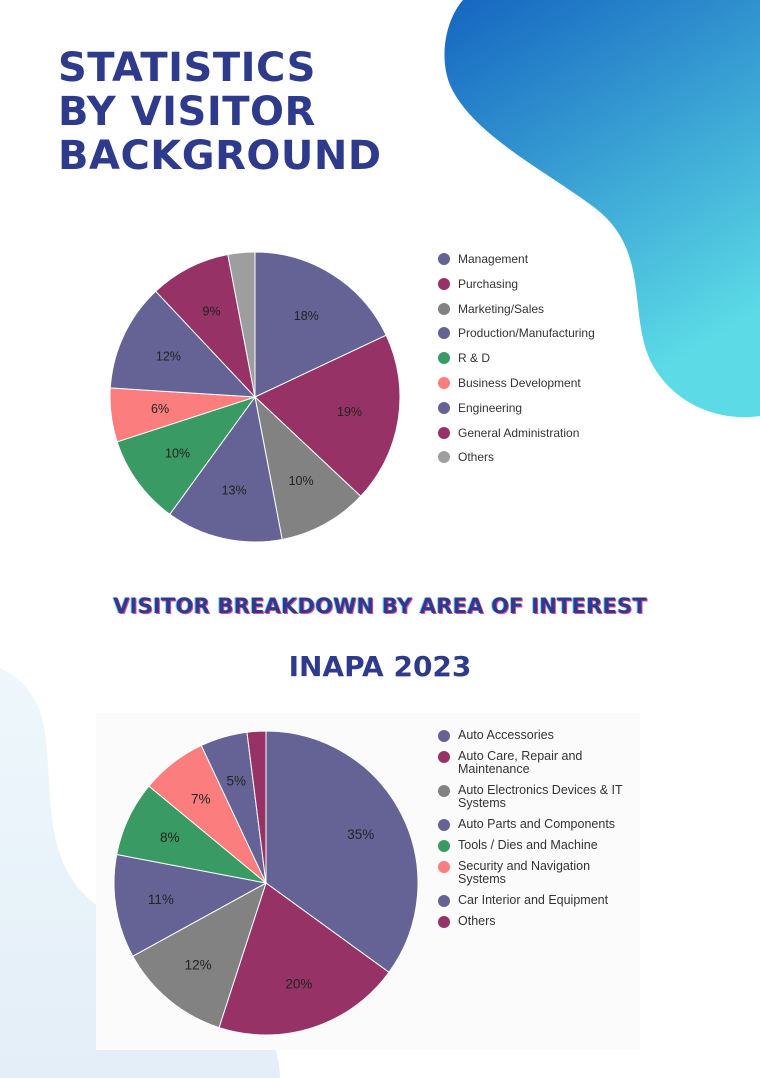 The image size is (760, 1078). Describe the element at coordinates (519, 432) in the screenshot. I see `legend-label: General Administration` at that location.